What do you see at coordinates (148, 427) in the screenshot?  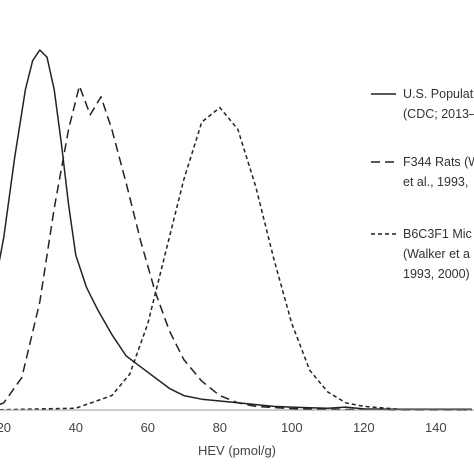 I see `x-tick-label: 60` at bounding box center [148, 427].